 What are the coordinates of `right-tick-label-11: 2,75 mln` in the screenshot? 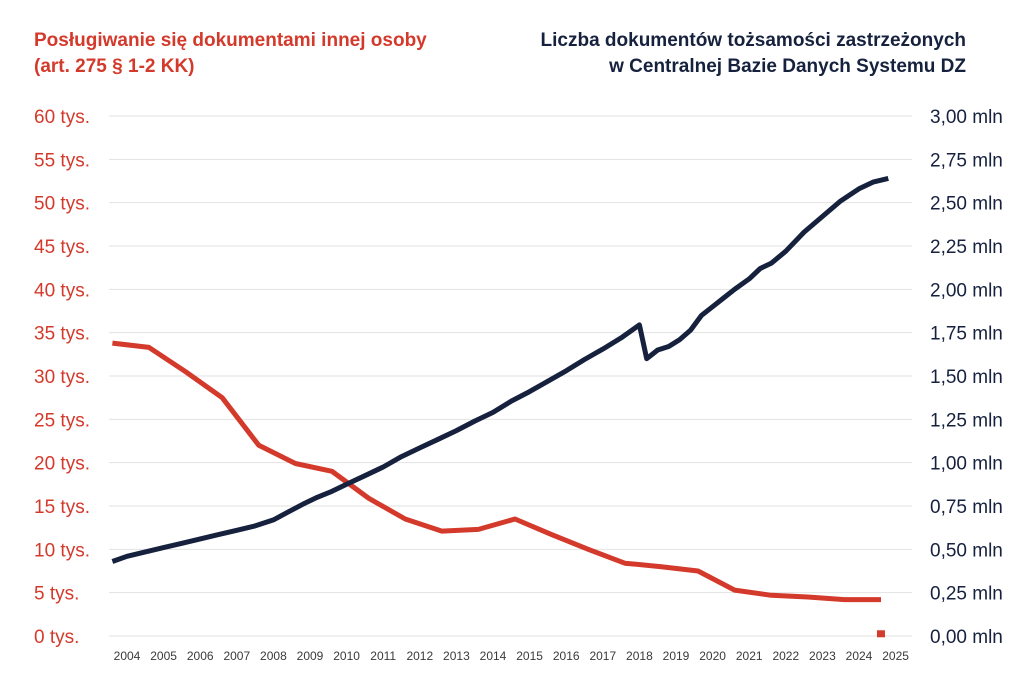 It's located at (966, 160).